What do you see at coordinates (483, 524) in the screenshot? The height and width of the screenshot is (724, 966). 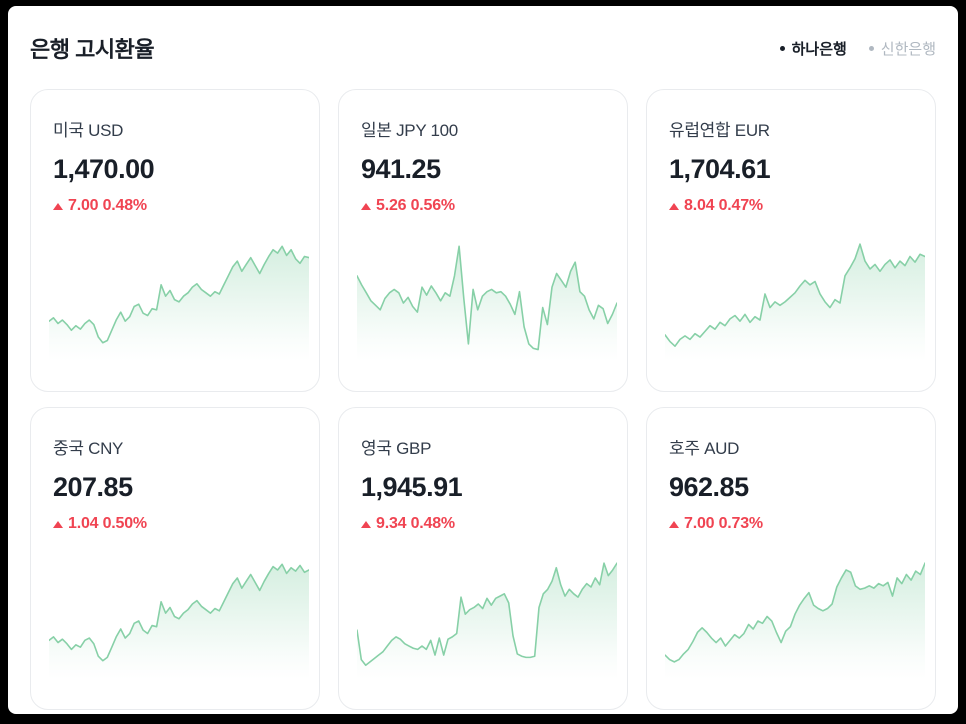 I see `rate-change-gbp: 9.34 0.48%` at bounding box center [483, 524].